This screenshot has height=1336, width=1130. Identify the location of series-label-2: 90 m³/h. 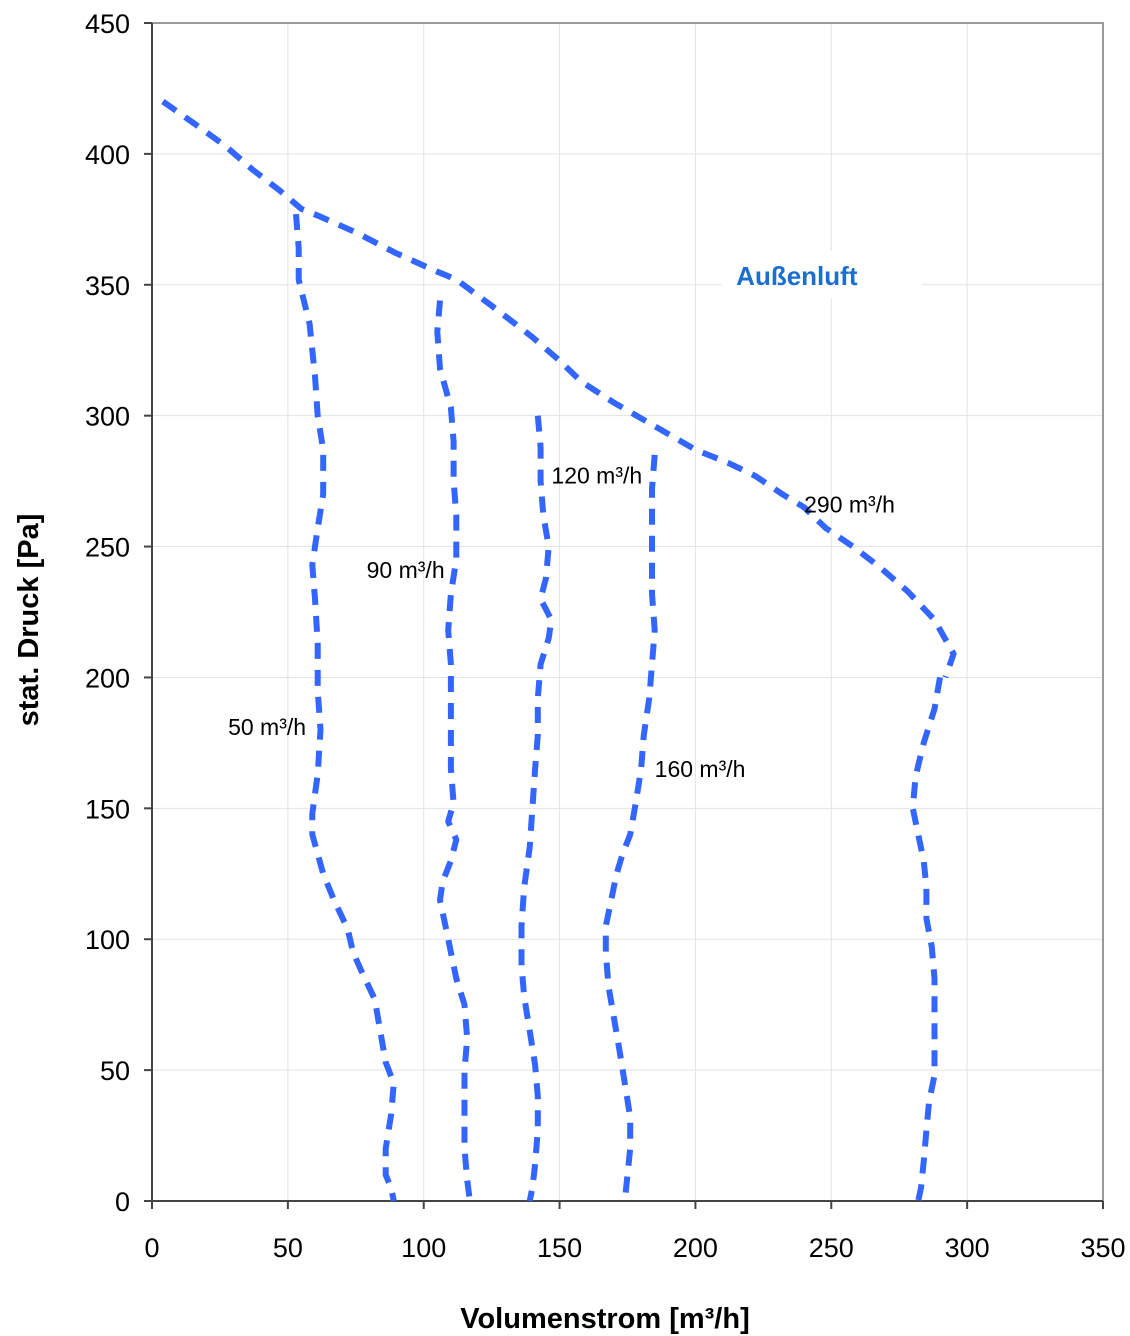
(406, 570).